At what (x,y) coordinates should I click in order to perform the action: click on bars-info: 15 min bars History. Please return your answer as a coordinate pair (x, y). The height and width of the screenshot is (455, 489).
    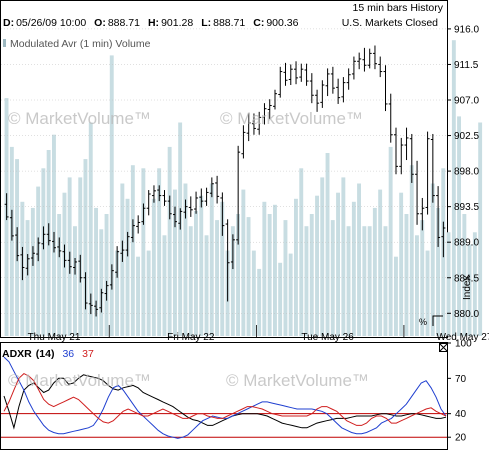
    Looking at the image, I should click on (398, 8).